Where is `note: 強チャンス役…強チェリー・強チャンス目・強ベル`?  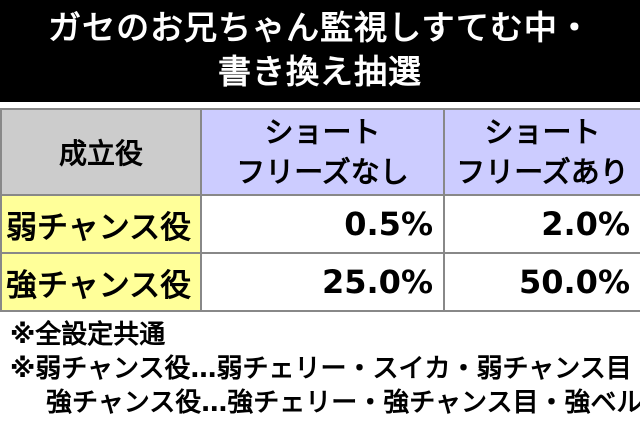 note: 強チャンス役…強チェリー・強チャンス目・強ベル is located at coordinates (343, 403).